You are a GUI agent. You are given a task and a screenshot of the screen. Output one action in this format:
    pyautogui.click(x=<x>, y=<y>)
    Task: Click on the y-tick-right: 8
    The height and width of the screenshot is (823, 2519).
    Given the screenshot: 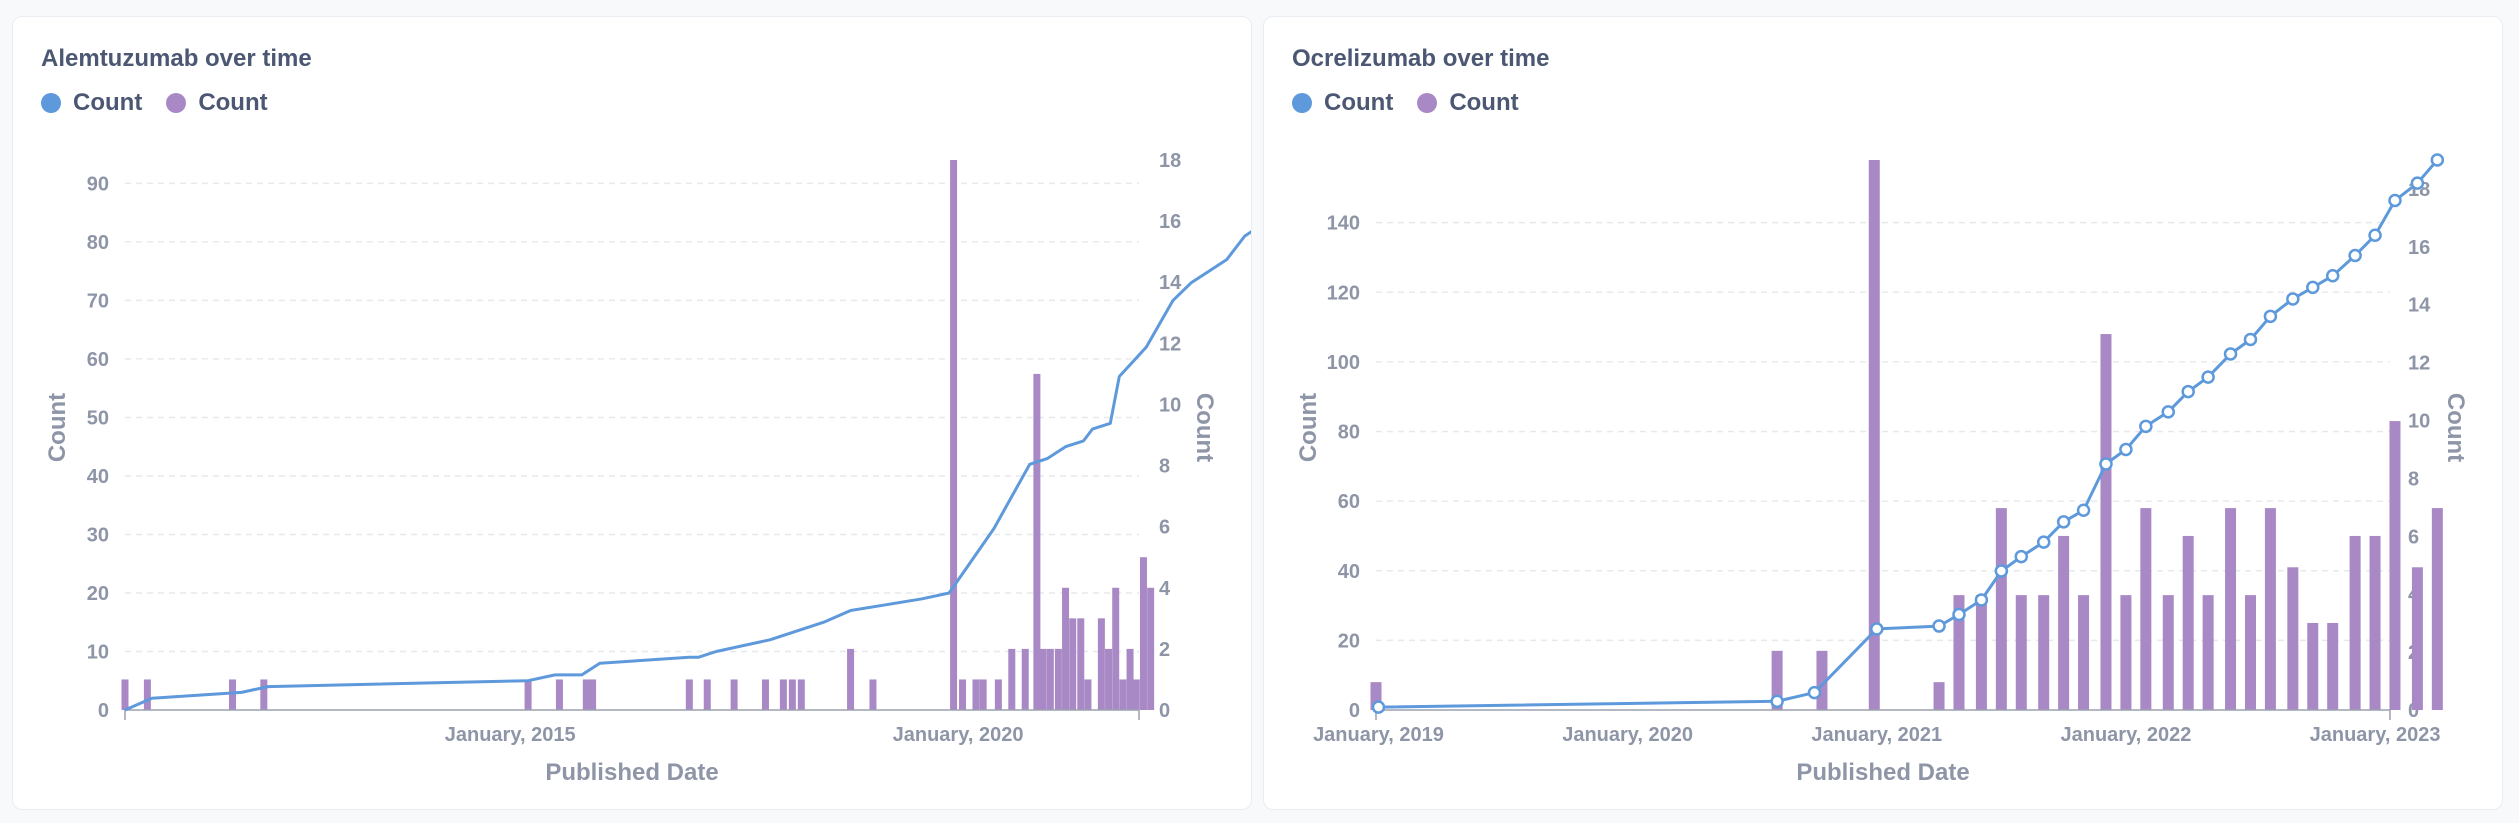 What is the action you would take?
    pyautogui.click(x=1164, y=467)
    